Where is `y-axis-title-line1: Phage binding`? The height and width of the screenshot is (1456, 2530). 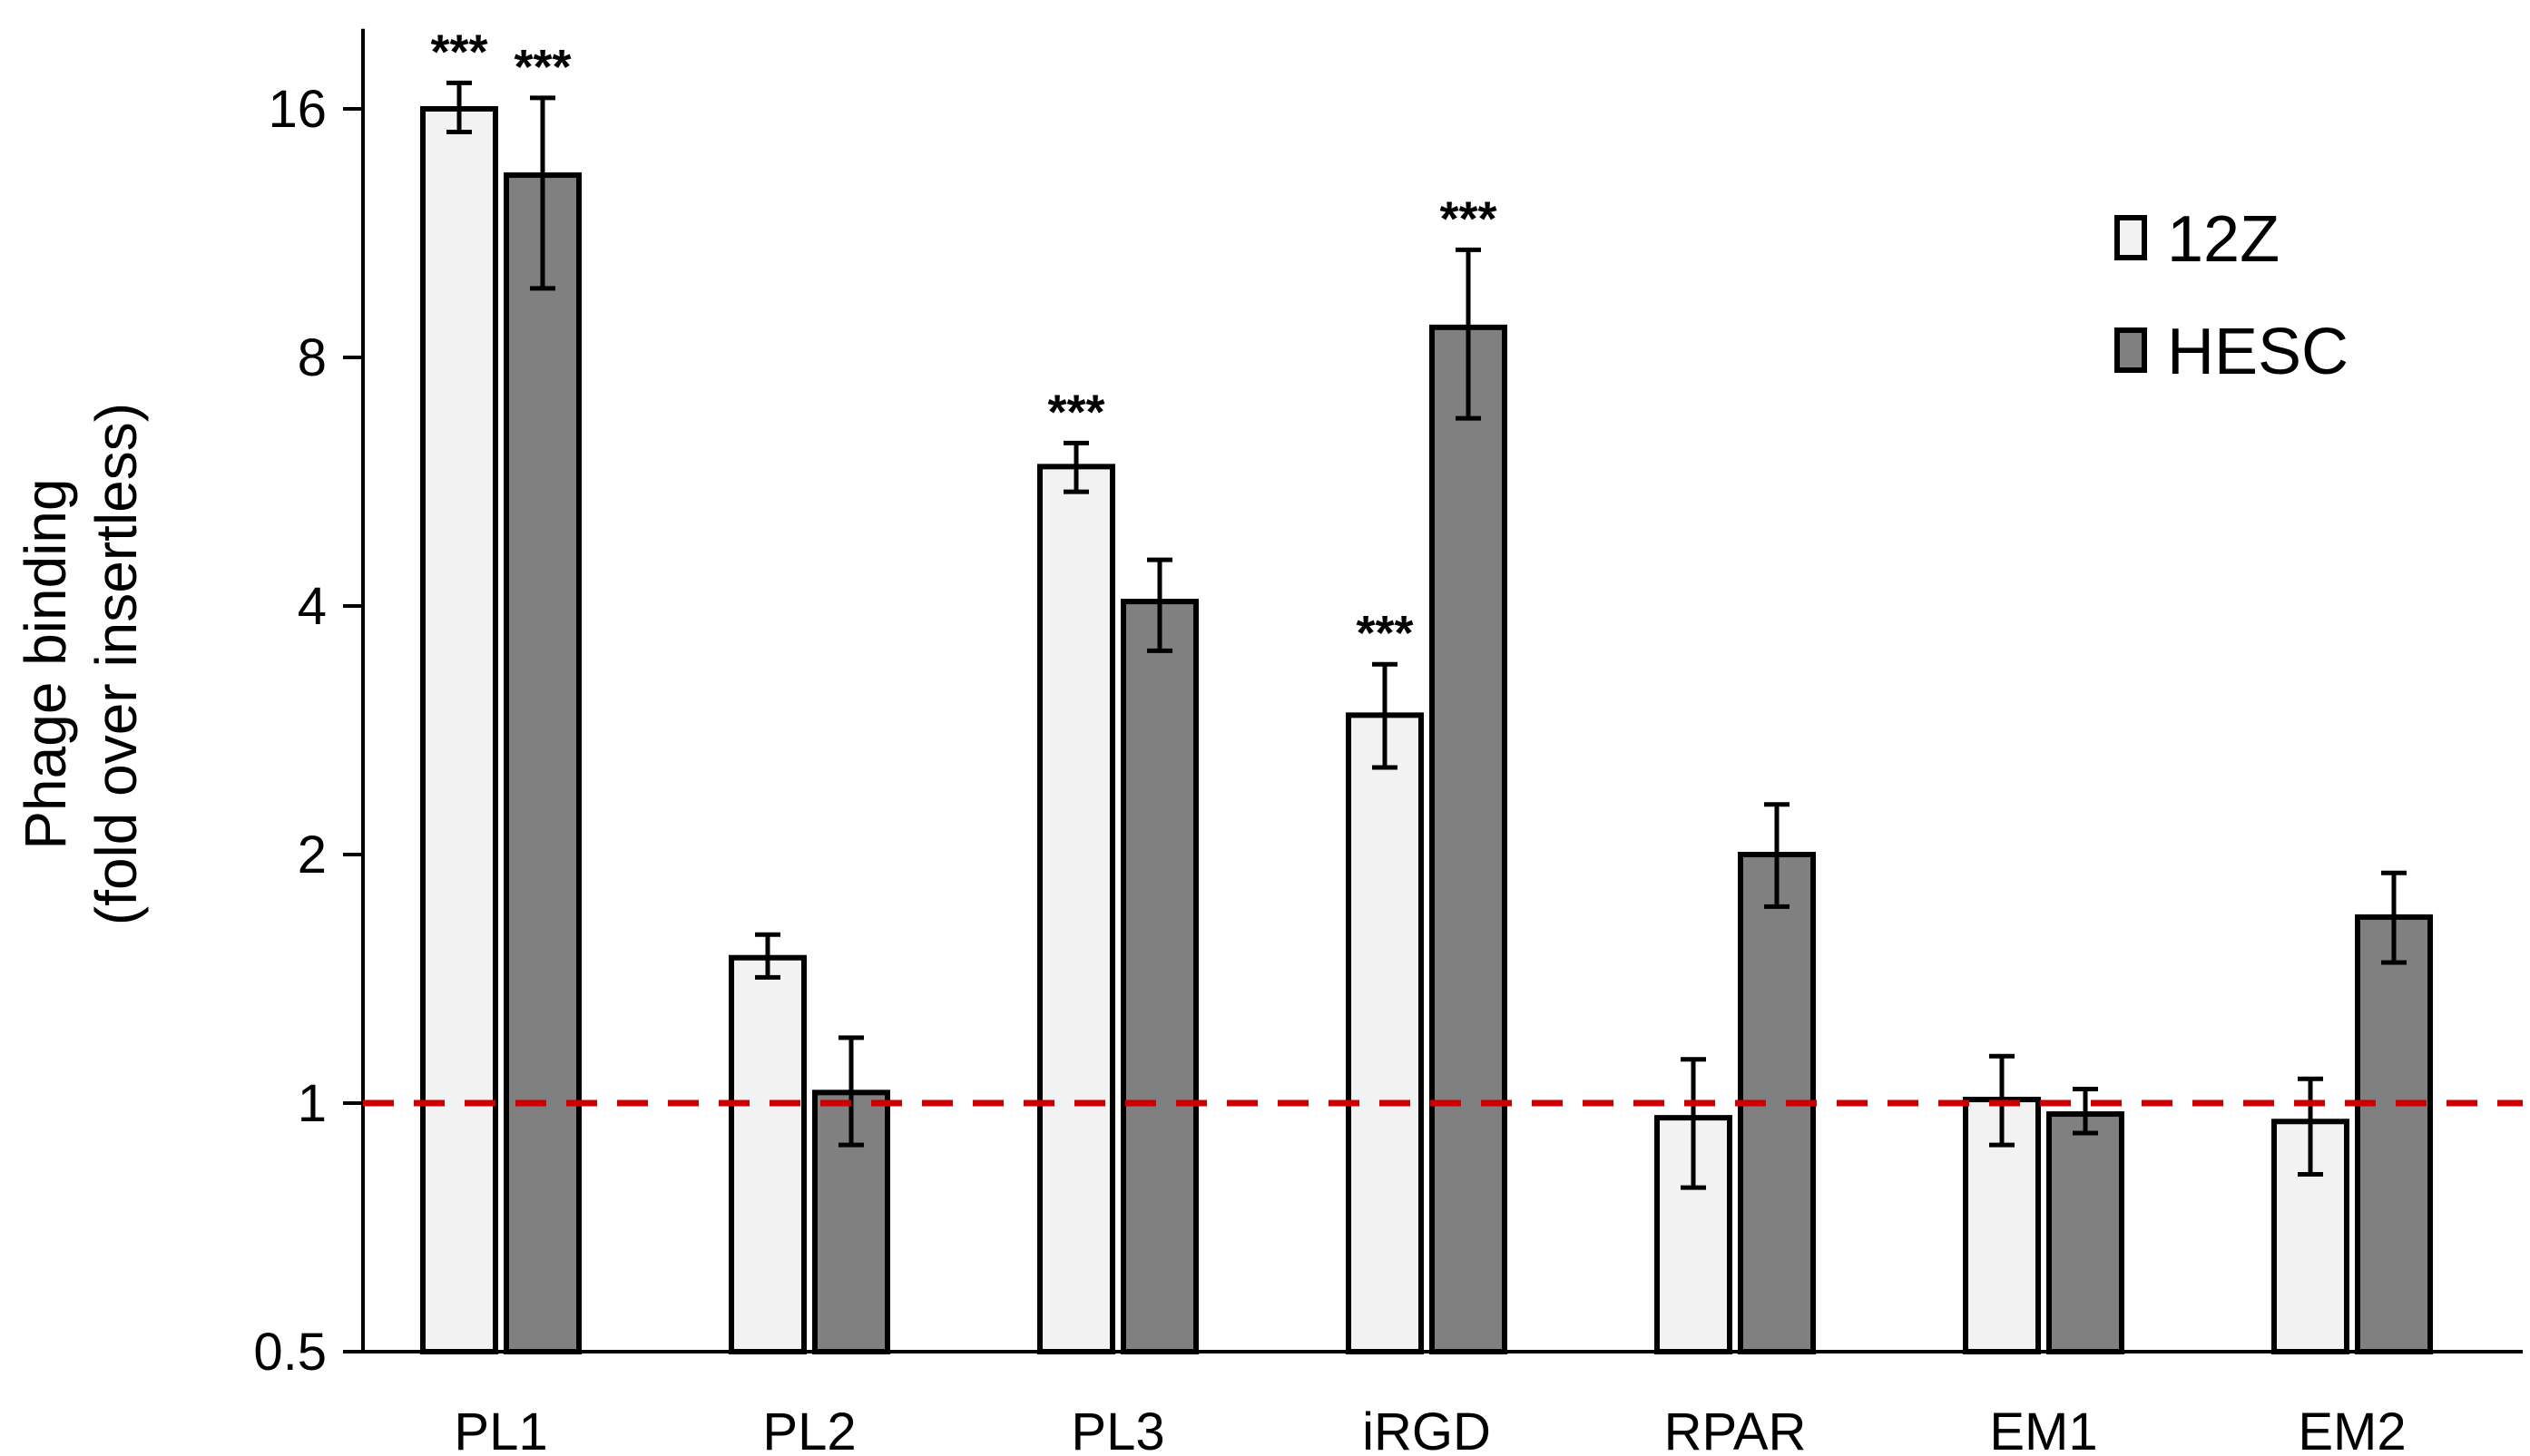
y-axis-title-line1: Phage binding is located at coordinates (46, 664).